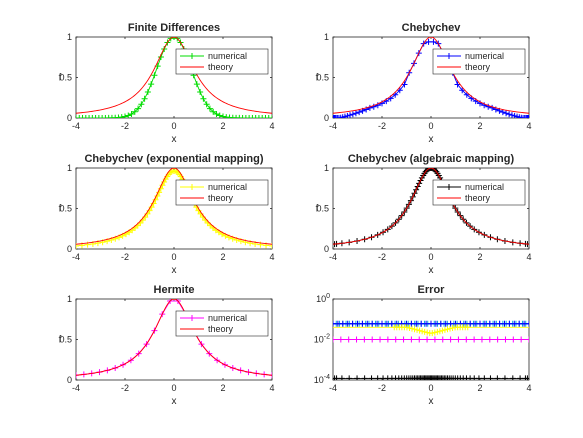 The image size is (583, 438). Describe the element at coordinates (69, 249) in the screenshot. I see `y-tick-label: 0` at that location.